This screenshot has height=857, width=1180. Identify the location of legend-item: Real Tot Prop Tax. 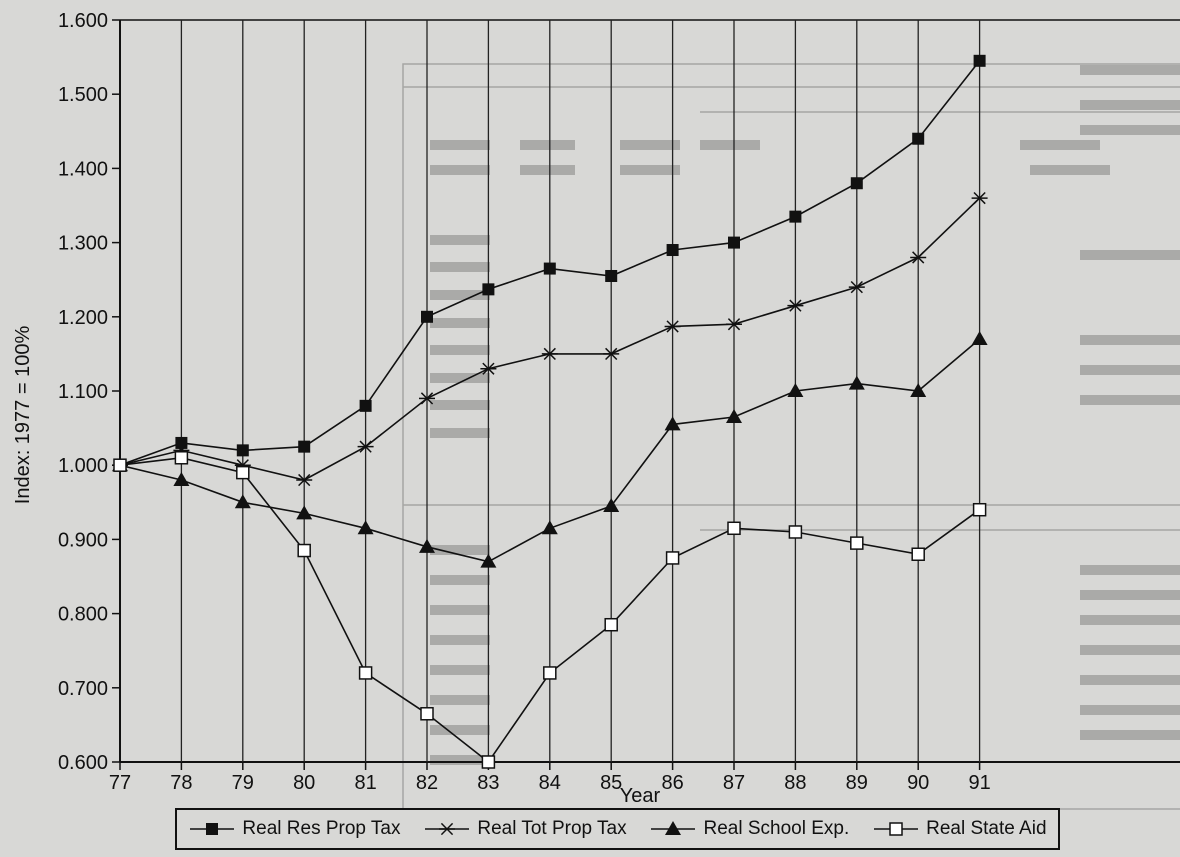
(525, 829).